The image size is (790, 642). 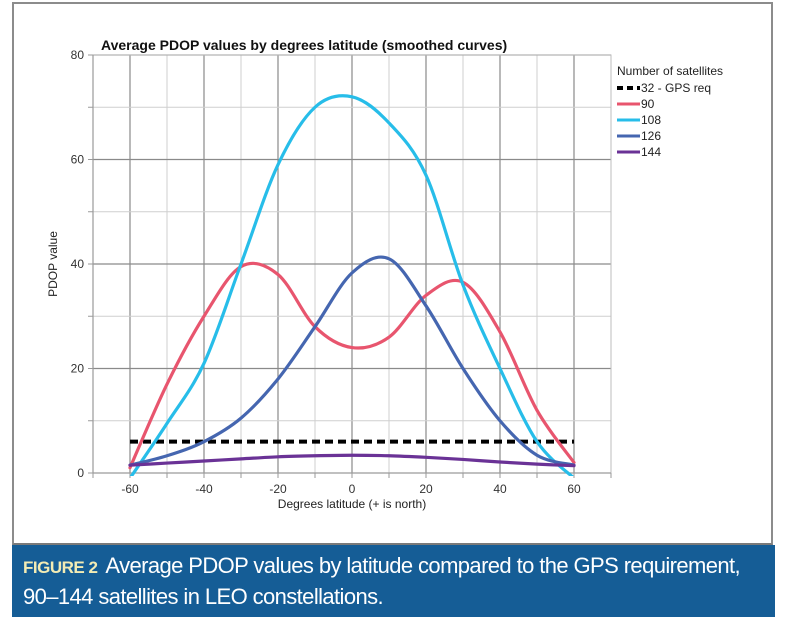 I want to click on x-tick-label: 60, so click(x=574, y=489).